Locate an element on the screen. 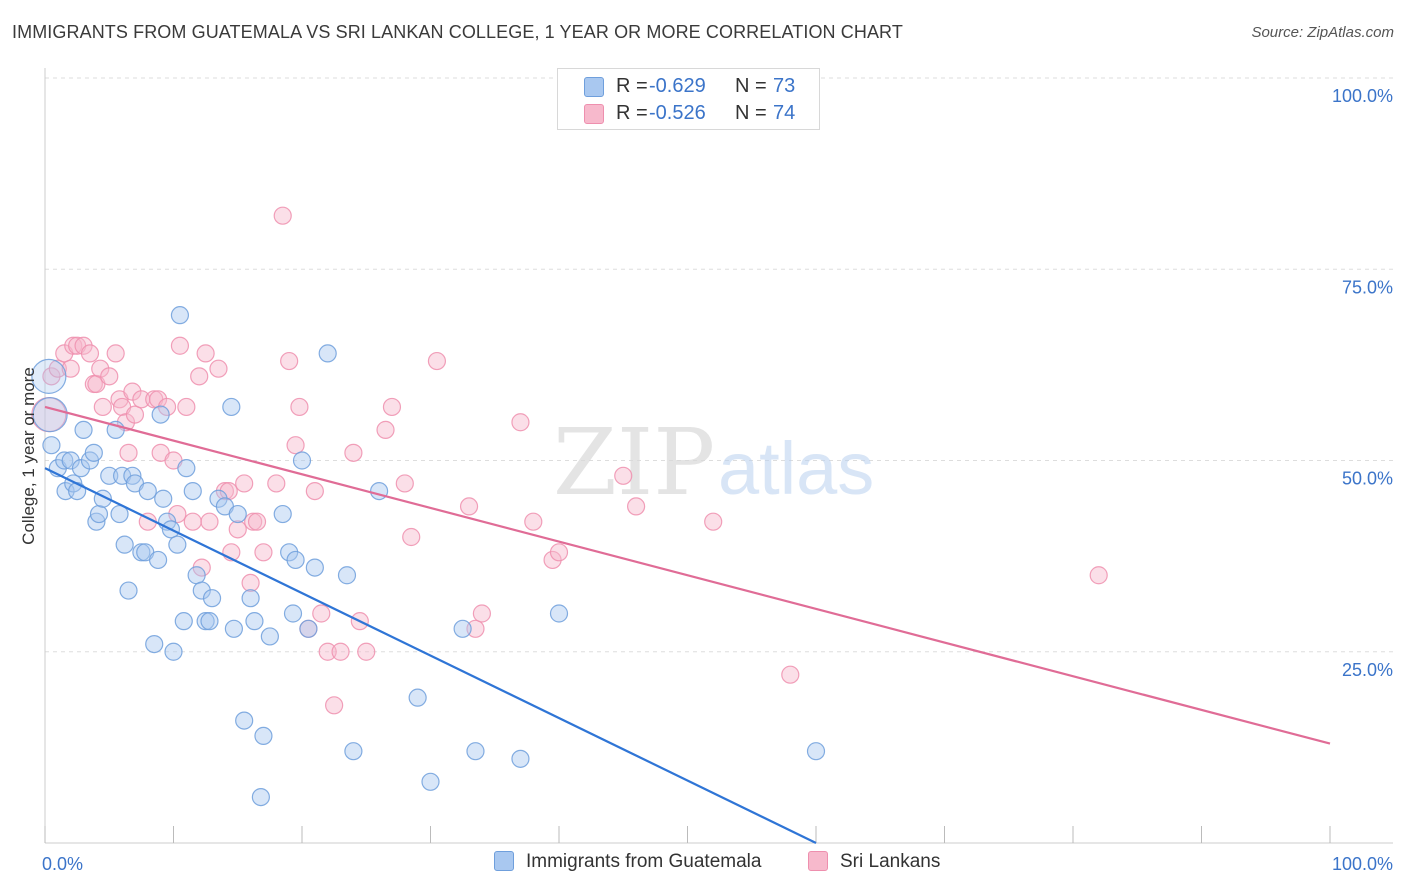  legend-n-value: 73 is located at coordinates (784, 86).